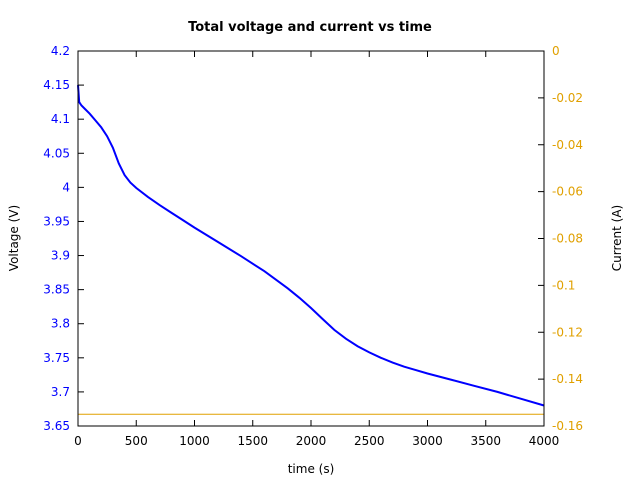 The width and height of the screenshot is (640, 480). I want to click on y-axis-left: 3.65 3.7 3.75 3.8 3.85 3.9 3.95 4 4.05 4.1 4.15 4.2, so click(63, 238).